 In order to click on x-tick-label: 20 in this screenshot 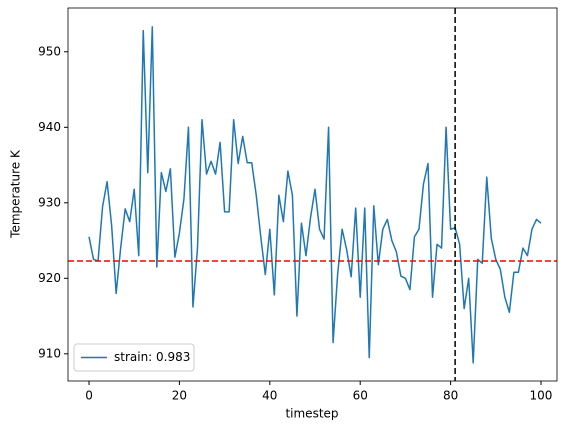, I will do `click(179, 396)`.